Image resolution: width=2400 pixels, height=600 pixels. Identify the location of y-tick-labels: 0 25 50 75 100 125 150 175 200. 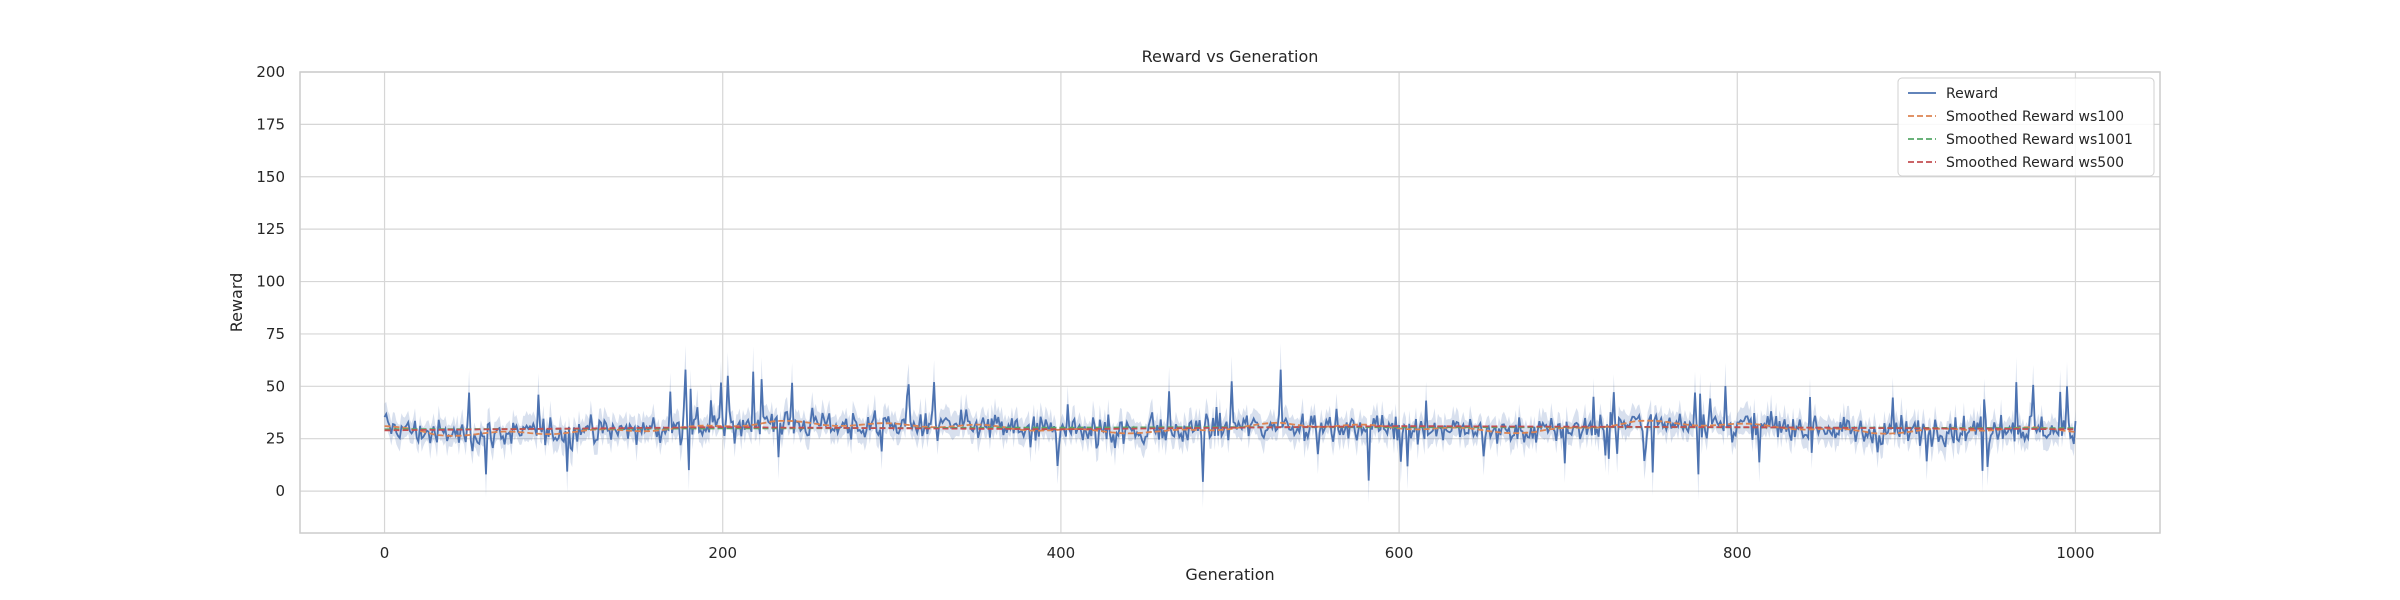
(270, 281).